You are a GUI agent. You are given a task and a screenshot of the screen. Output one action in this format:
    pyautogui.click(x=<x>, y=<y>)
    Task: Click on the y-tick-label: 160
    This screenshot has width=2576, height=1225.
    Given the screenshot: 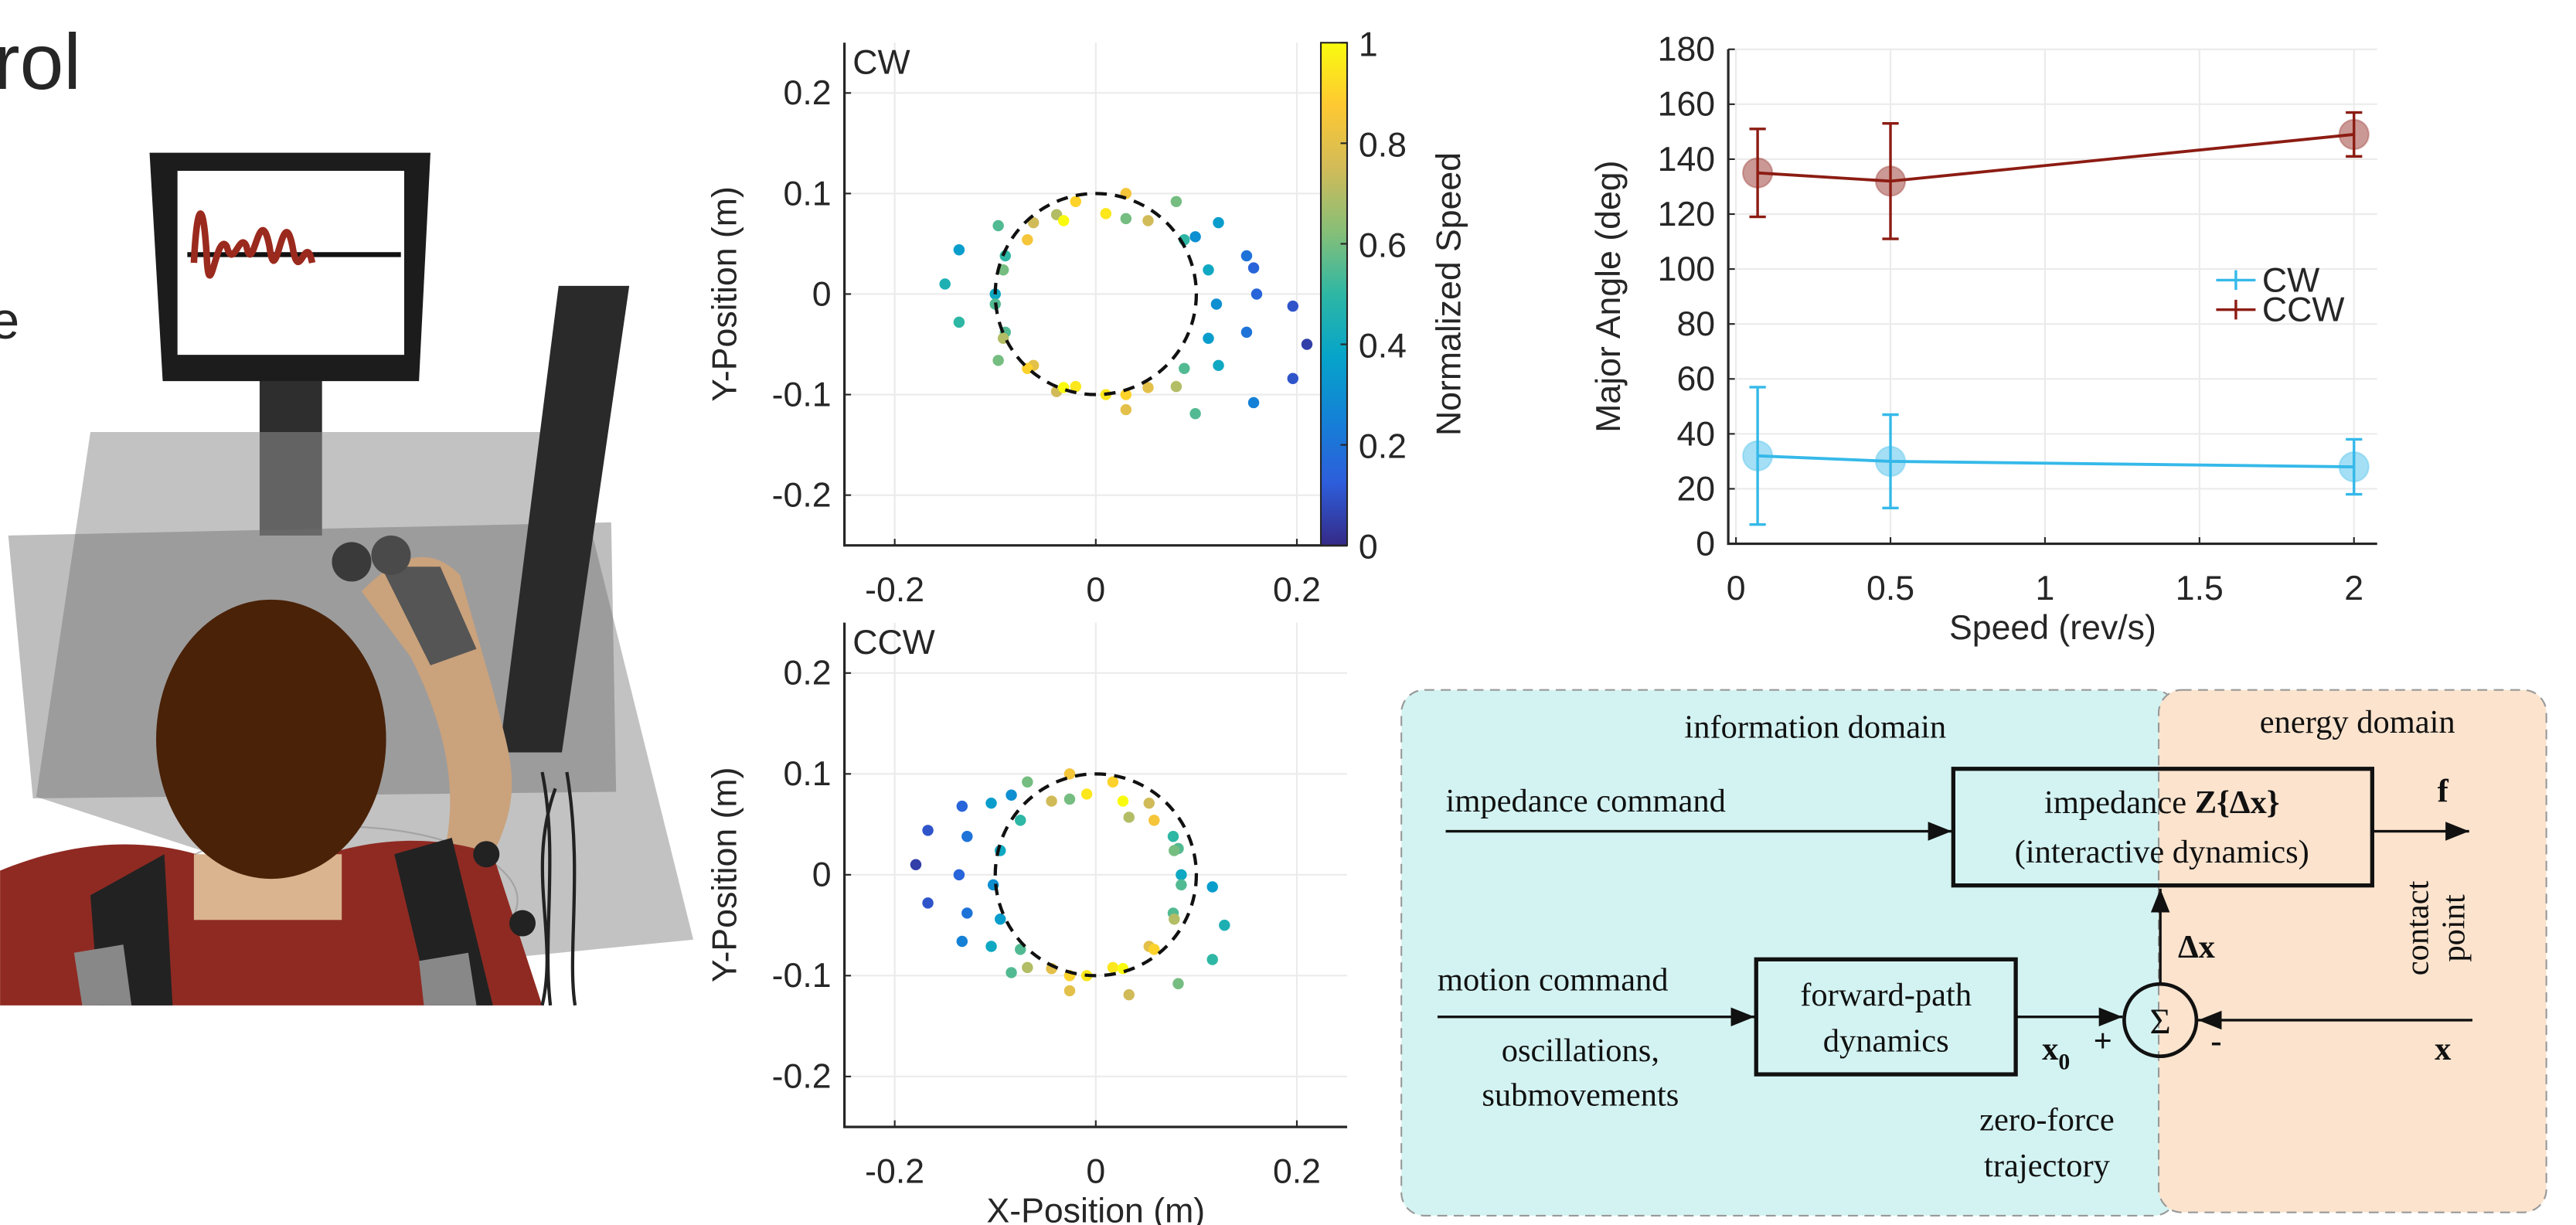 What is the action you would take?
    pyautogui.click(x=1686, y=105)
    